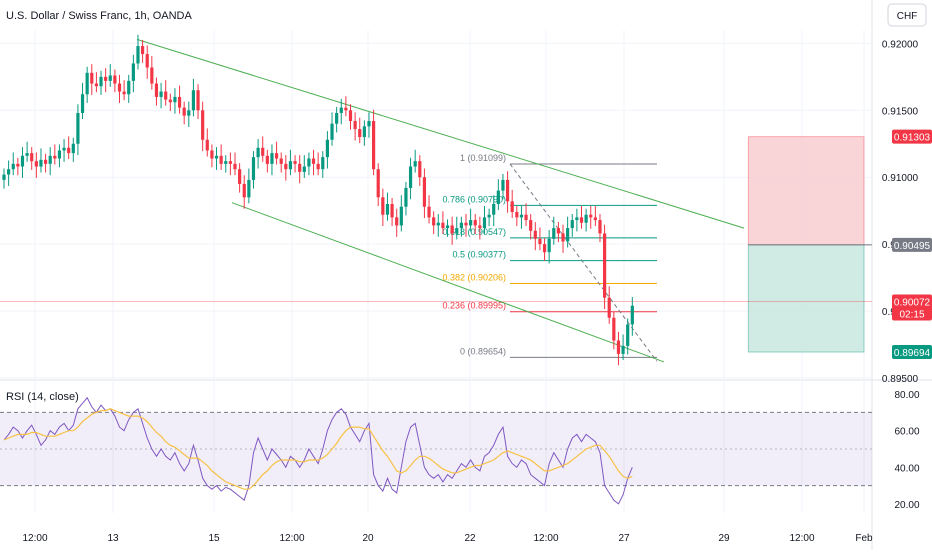 This screenshot has height=555, width=932. I want to click on fib-level-label: 0 (0.89654), so click(483, 351).